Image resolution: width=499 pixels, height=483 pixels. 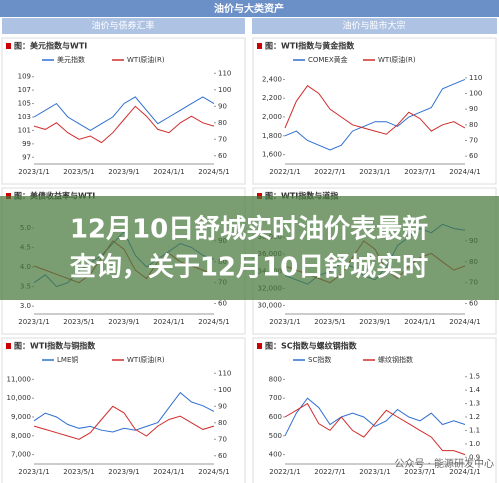 I want to click on y-tick-label: 2,400, so click(x=272, y=79).